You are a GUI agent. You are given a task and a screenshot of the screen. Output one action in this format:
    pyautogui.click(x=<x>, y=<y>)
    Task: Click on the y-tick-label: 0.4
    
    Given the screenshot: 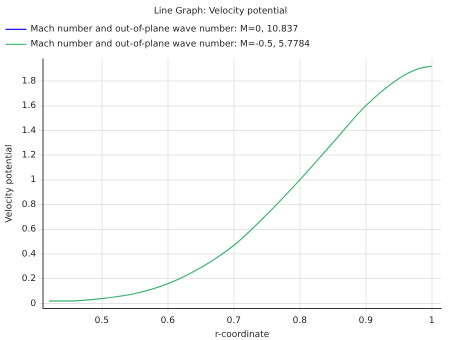 What is the action you would take?
    pyautogui.click(x=29, y=254)
    